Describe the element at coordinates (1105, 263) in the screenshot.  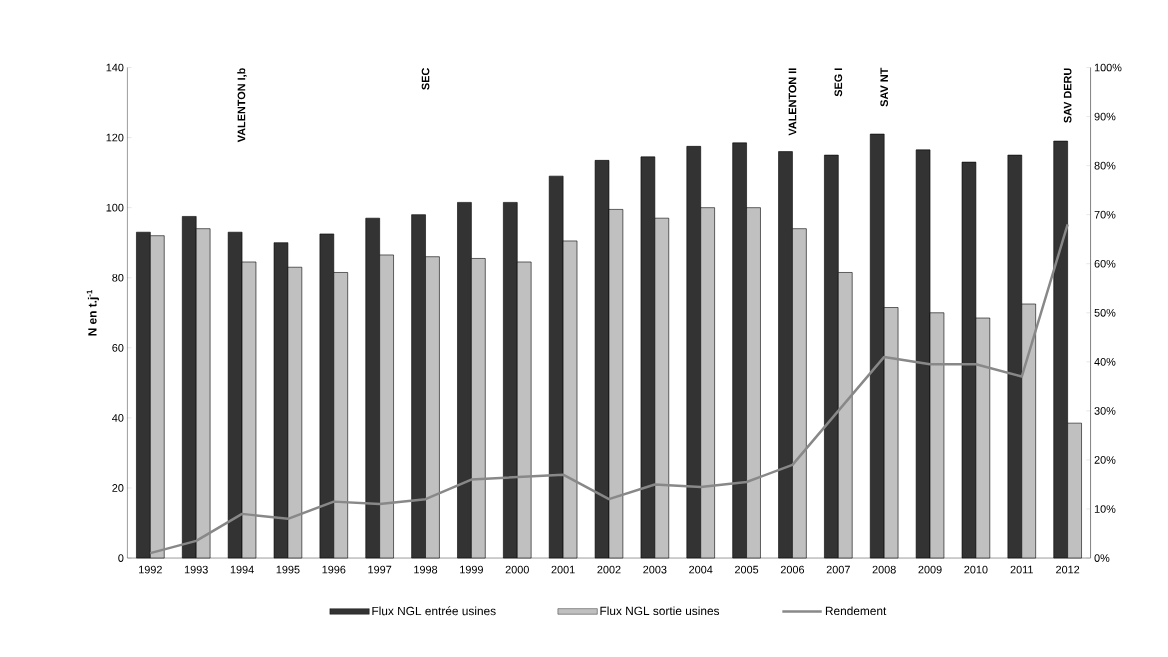
I see `y2-tick-label: 60%` at that location.